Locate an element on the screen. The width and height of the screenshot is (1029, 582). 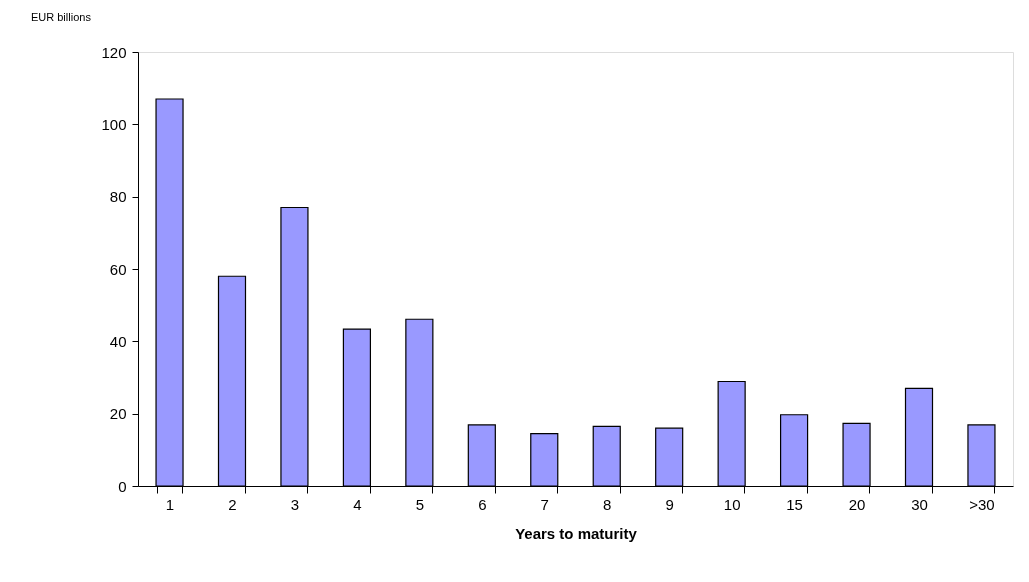
y-tick-label: 0 is located at coordinates (122, 486).